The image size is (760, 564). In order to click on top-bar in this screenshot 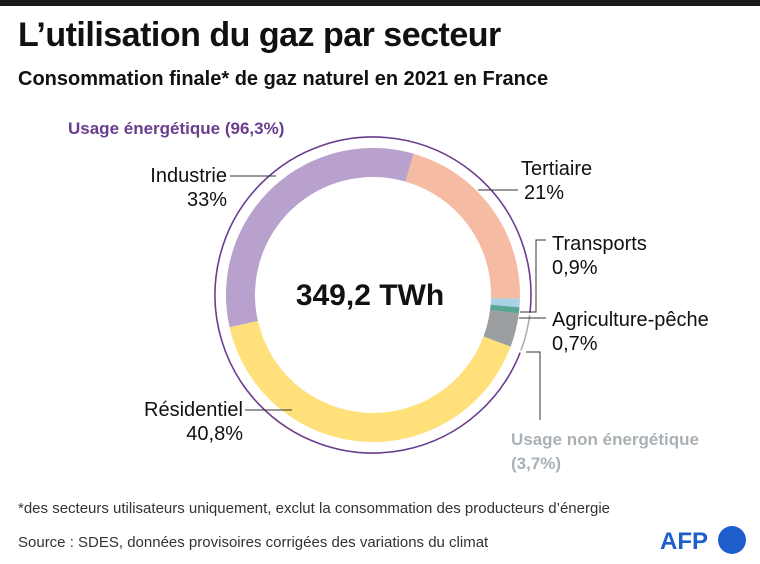, I will do `click(380, 3)`.